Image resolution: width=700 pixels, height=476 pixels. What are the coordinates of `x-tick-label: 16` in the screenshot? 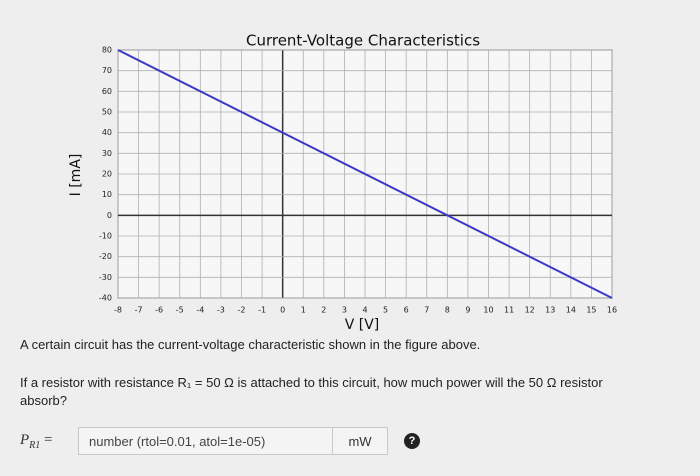 It's located at (612, 310).